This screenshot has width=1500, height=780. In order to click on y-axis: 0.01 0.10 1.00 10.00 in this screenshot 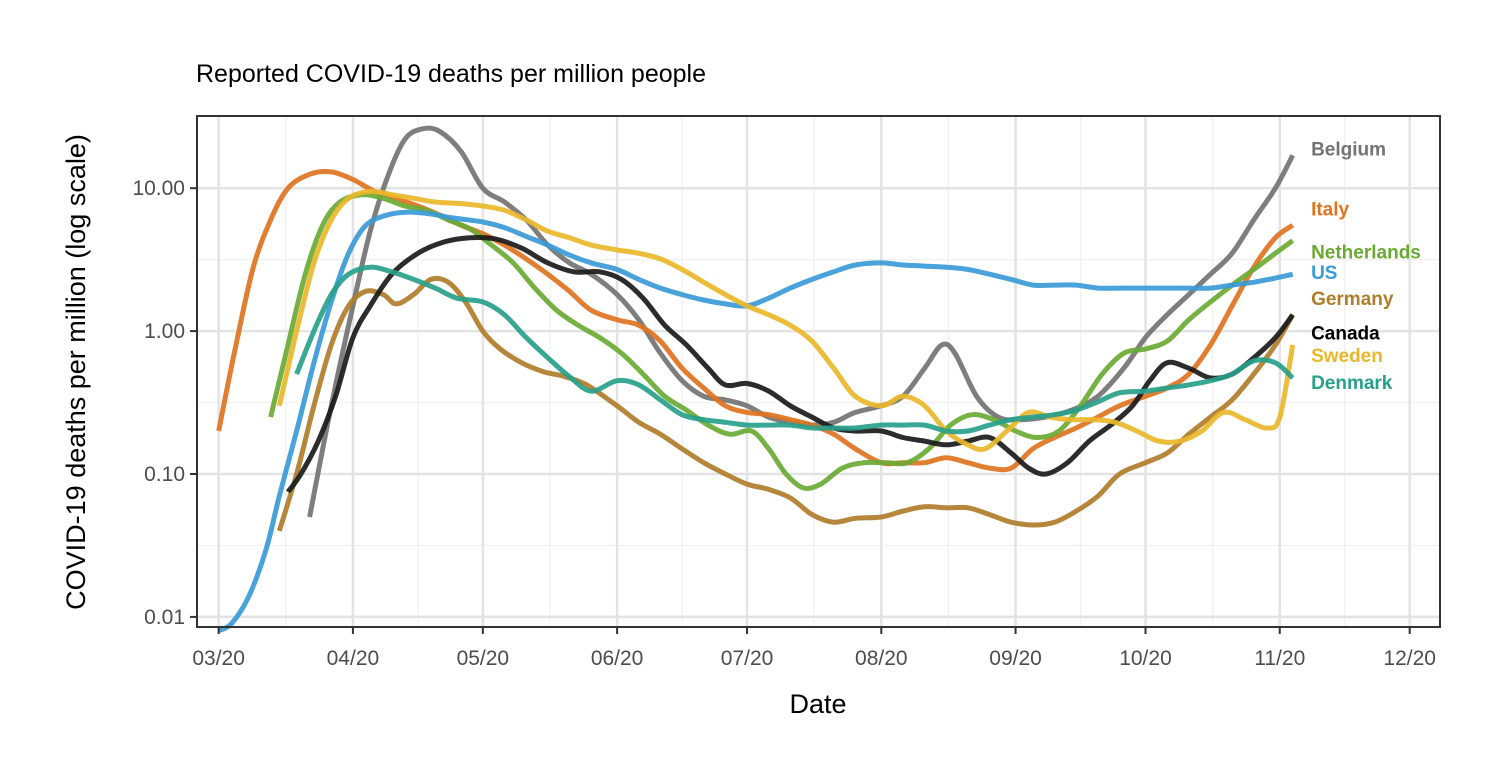, I will do `click(164, 403)`.